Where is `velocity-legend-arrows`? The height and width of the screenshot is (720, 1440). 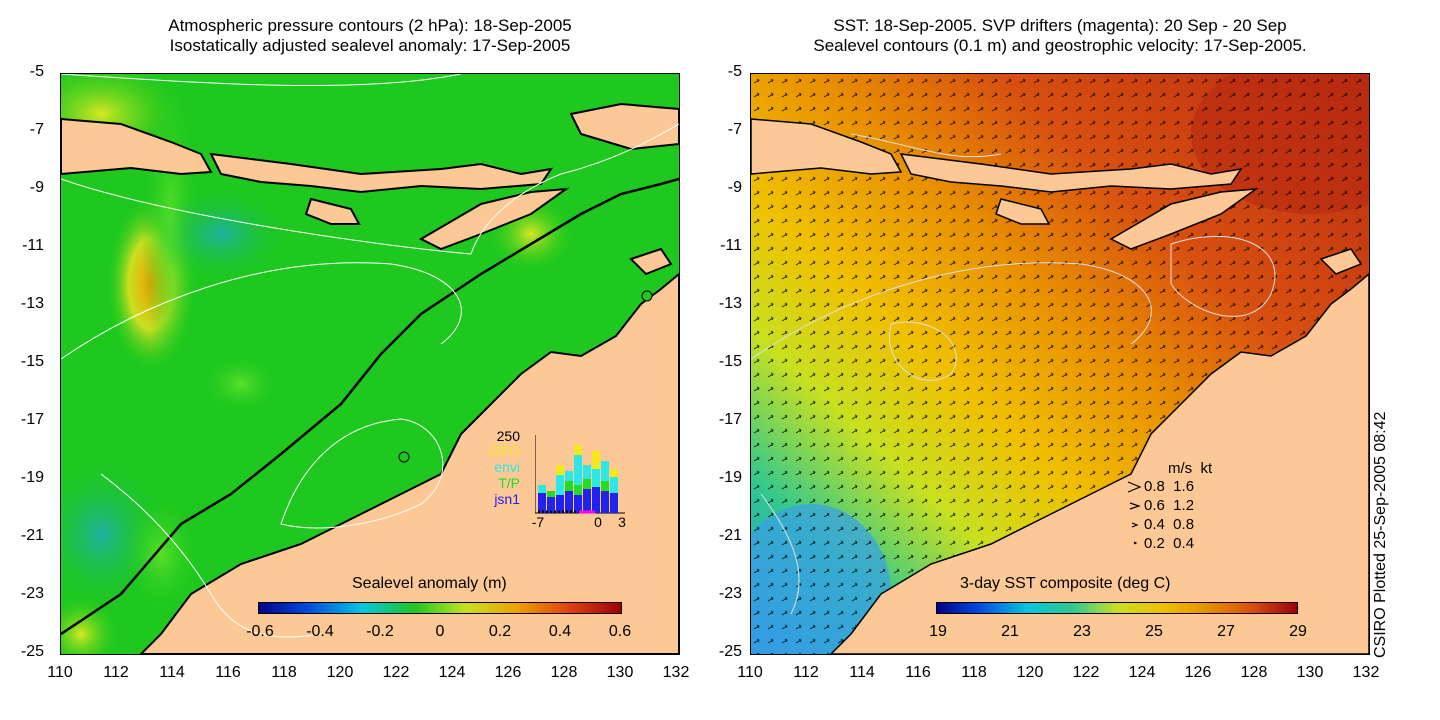
velocity-legend-arrows is located at coordinates (1146, 516).